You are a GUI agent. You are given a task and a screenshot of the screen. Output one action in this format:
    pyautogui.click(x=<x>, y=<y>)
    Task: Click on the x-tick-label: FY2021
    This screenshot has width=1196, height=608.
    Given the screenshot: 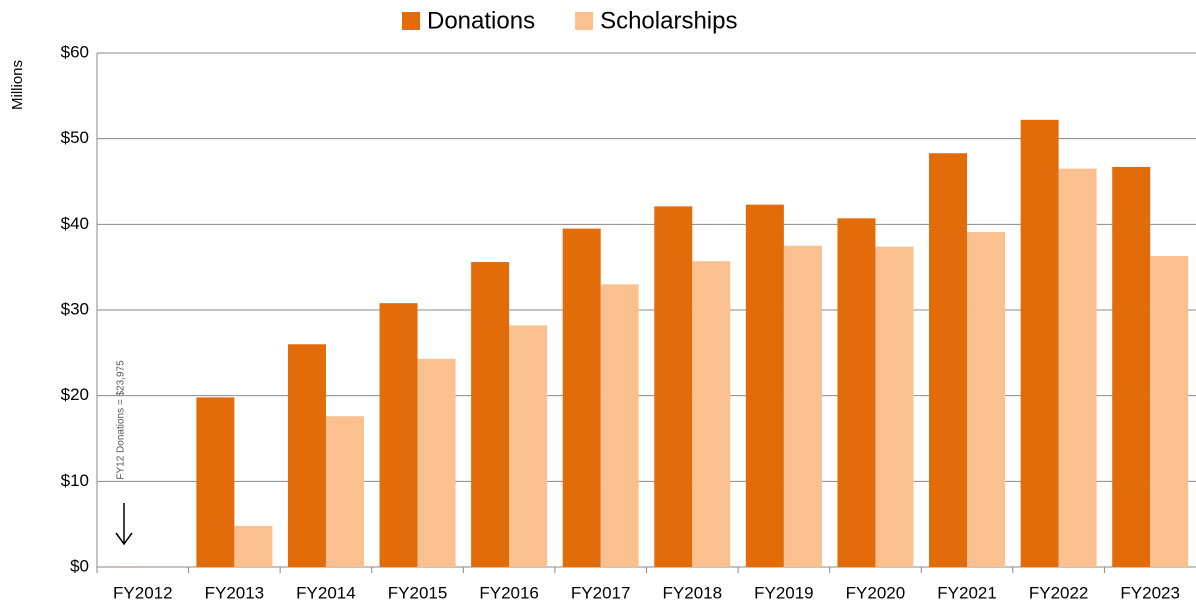 What is the action you would take?
    pyautogui.click(x=967, y=592)
    